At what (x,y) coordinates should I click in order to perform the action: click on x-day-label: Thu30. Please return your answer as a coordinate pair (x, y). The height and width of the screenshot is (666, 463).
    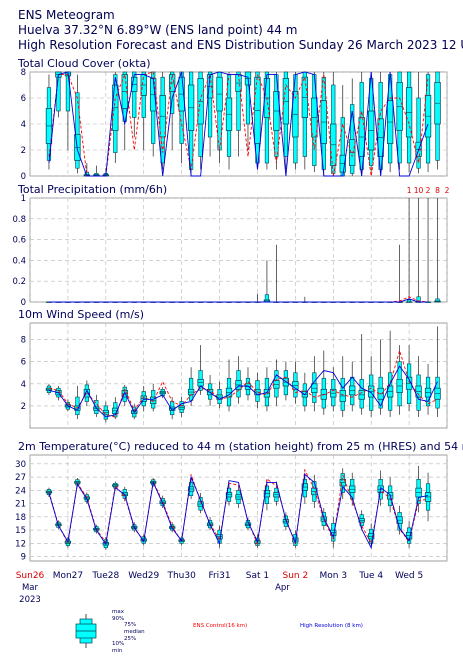
    Looking at the image, I should click on (181, 576).